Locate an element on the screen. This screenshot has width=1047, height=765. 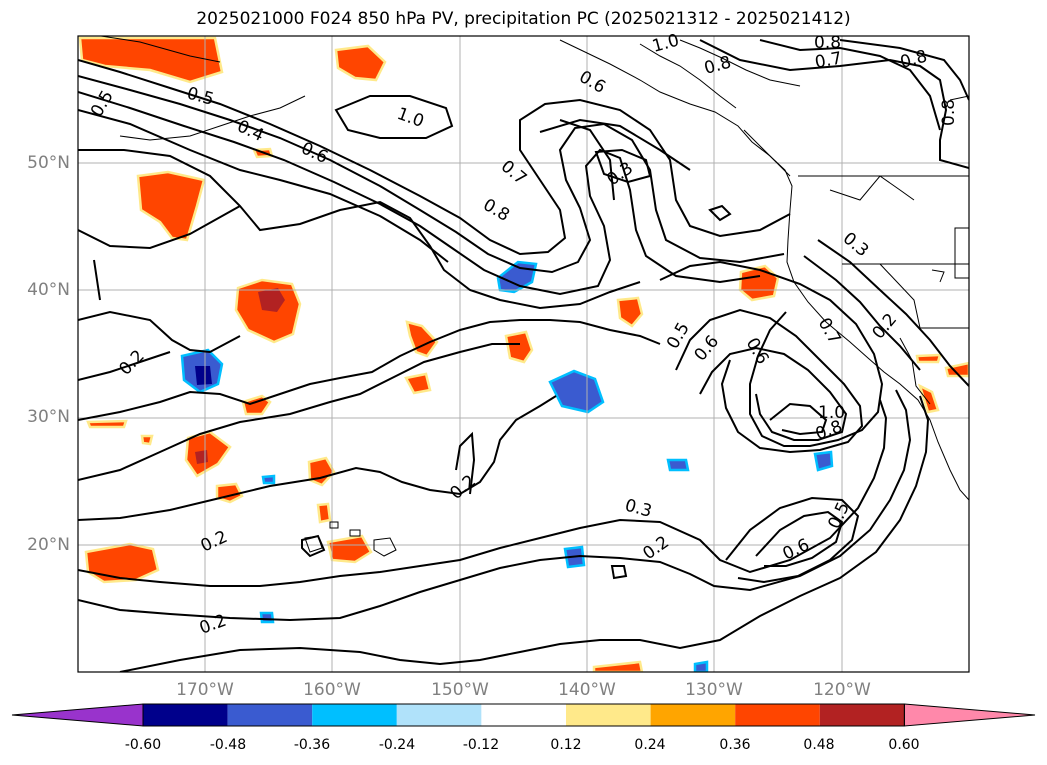
lat-label-30n: 30°N is located at coordinates (48, 417).